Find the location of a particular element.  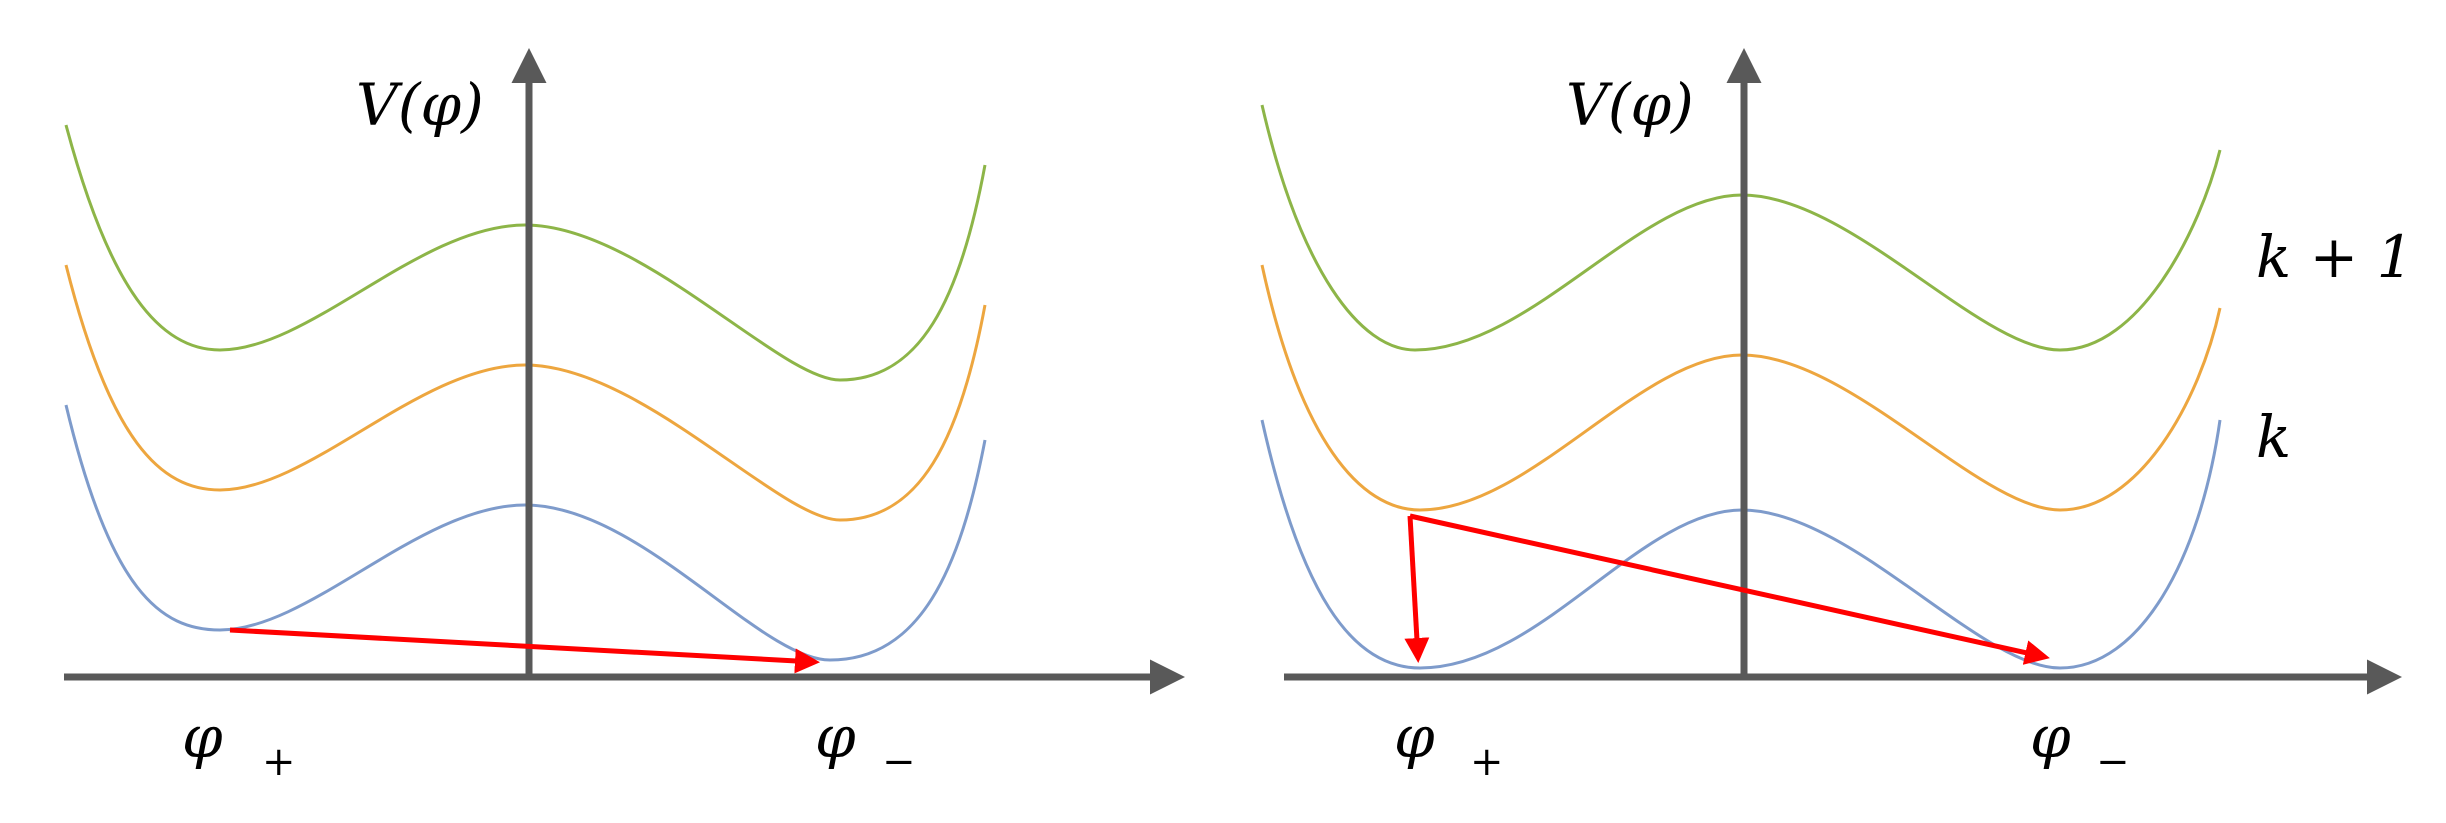

right-phi-minus-label: φ − is located at coordinates (2080, 744).